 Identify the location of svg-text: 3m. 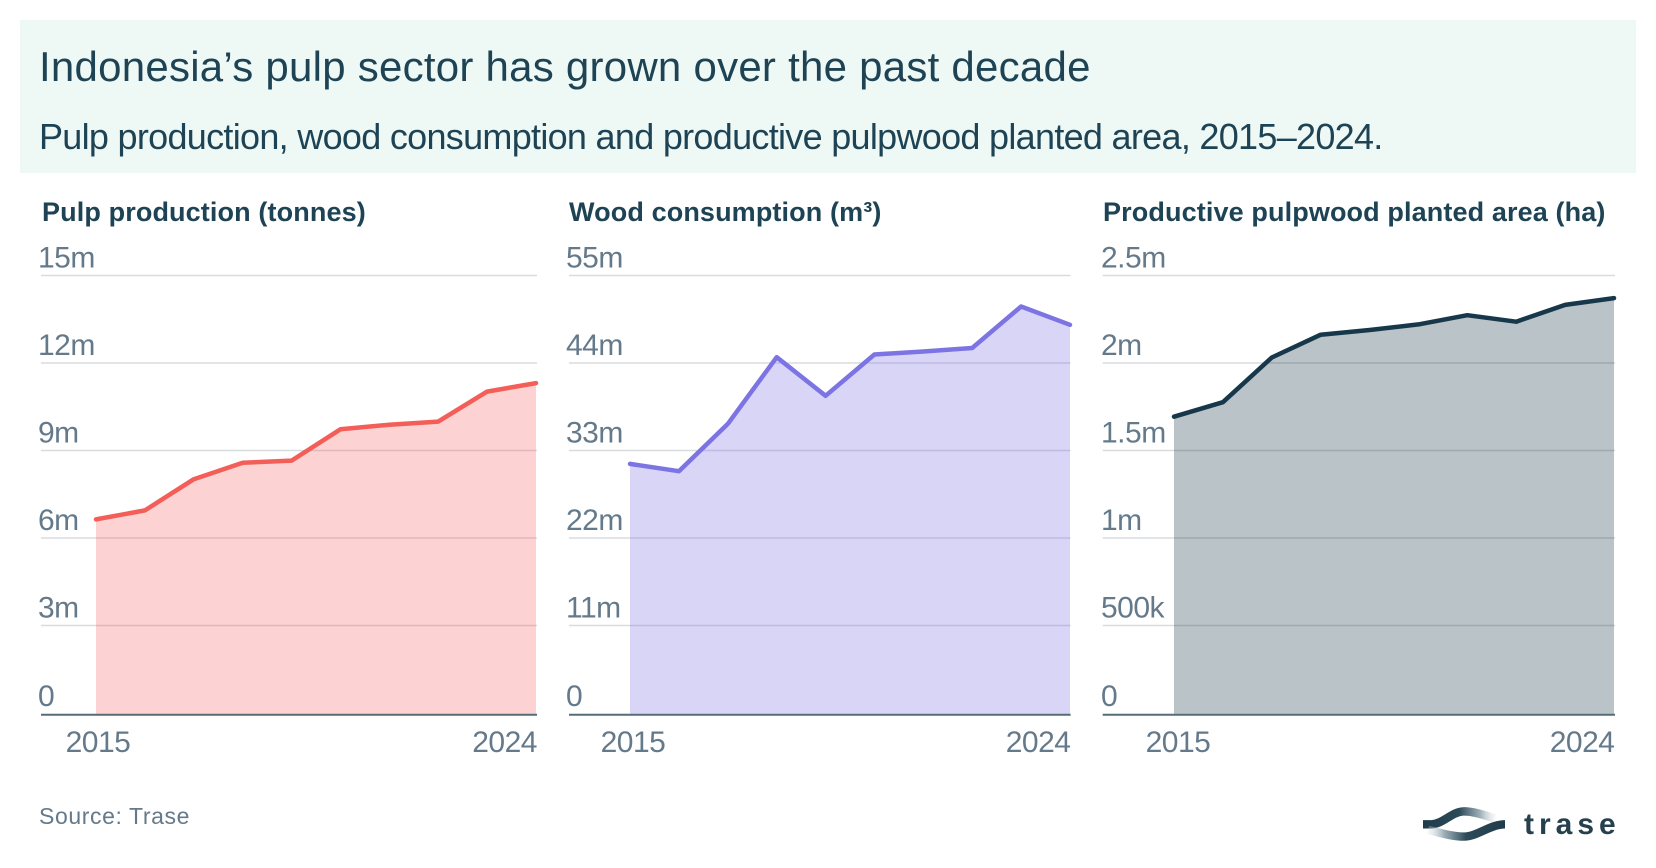
(58, 608).